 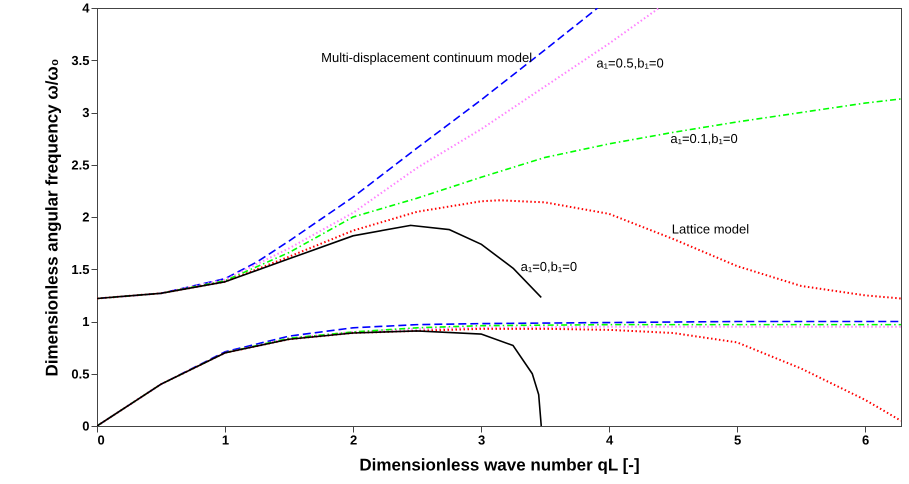 I want to click on y-tick-label: 1.5, so click(x=80, y=269).